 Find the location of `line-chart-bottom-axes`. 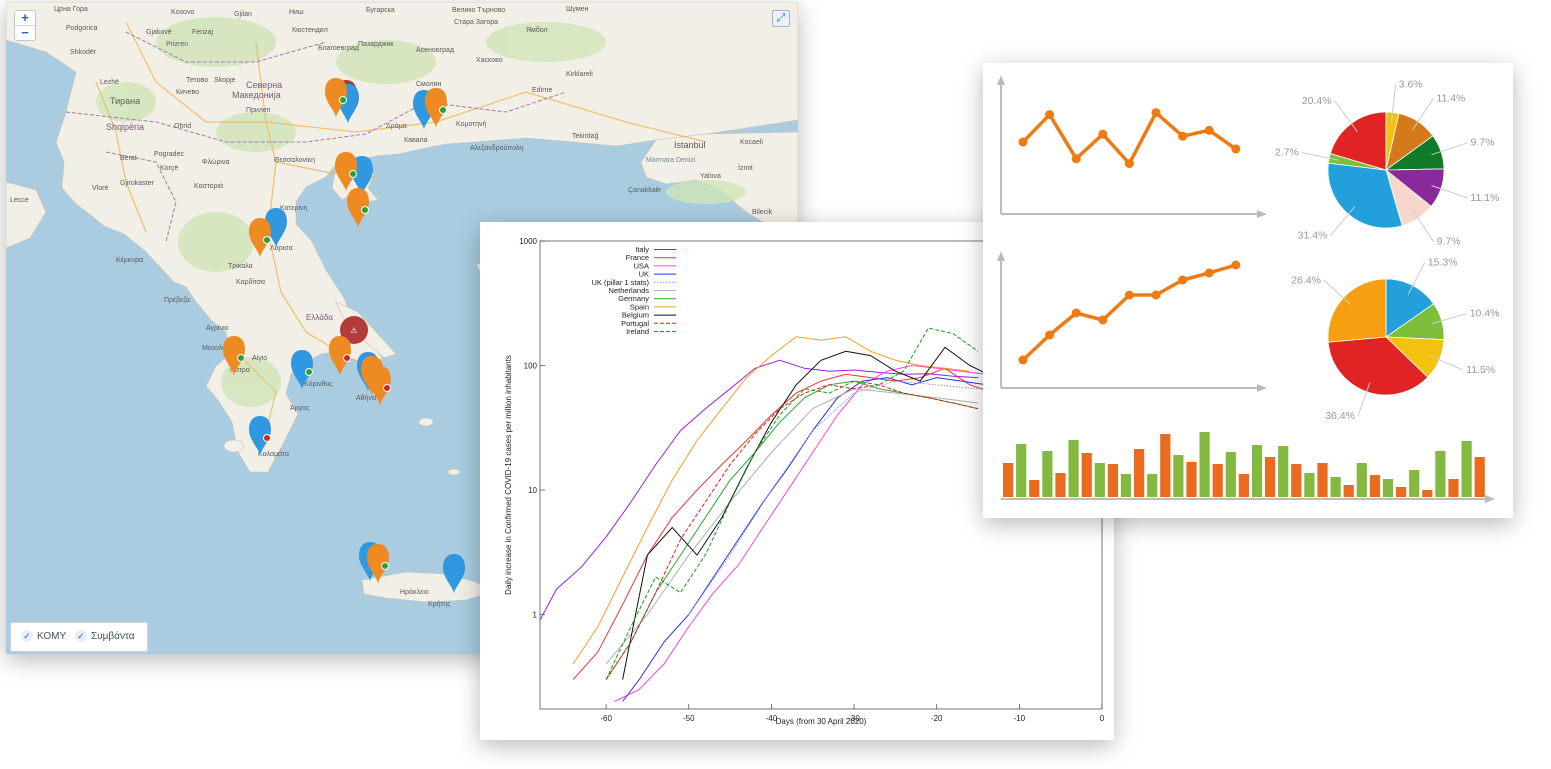

line-chart-bottom-axes is located at coordinates (1131, 322).